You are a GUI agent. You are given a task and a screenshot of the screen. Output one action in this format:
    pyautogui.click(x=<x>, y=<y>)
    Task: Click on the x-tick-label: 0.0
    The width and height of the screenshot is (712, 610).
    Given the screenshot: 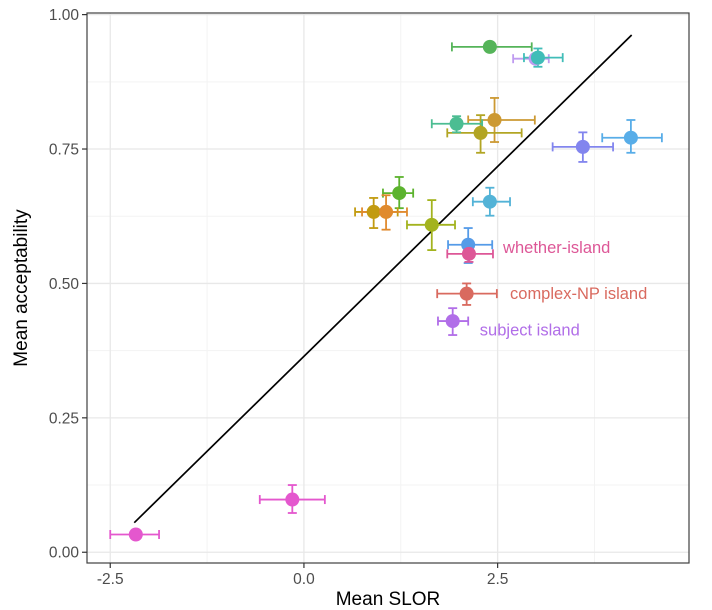 What is the action you would take?
    pyautogui.click(x=304, y=579)
    